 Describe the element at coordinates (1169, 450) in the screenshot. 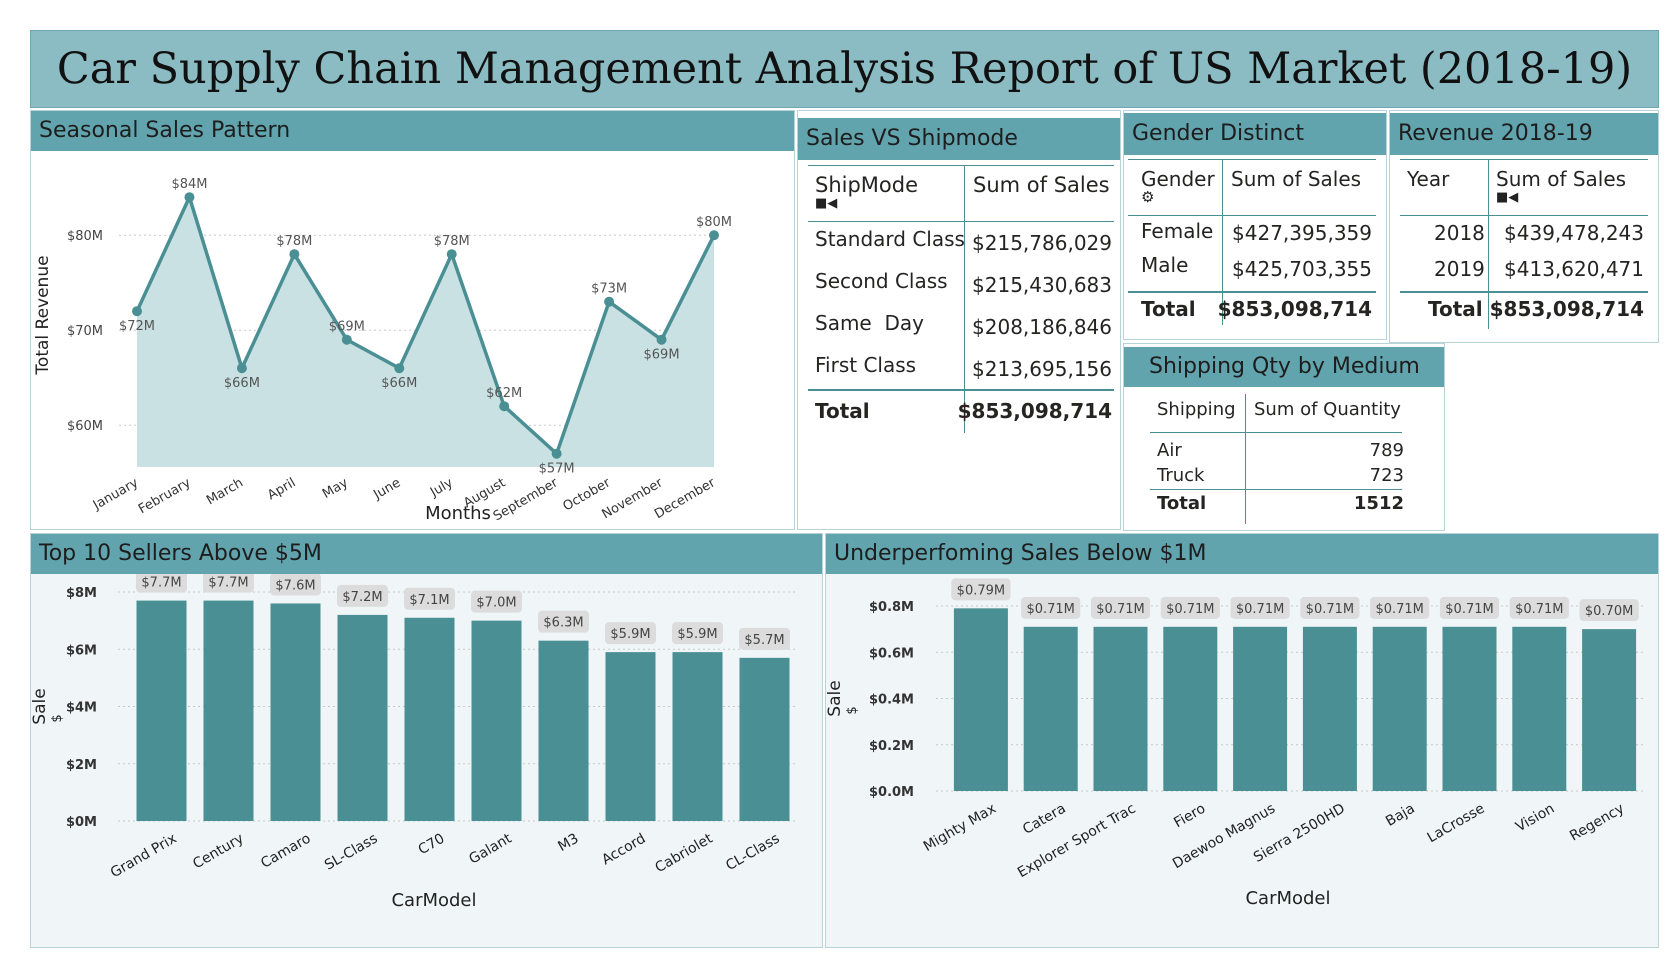

I see `shipping-row-medium: Air` at that location.